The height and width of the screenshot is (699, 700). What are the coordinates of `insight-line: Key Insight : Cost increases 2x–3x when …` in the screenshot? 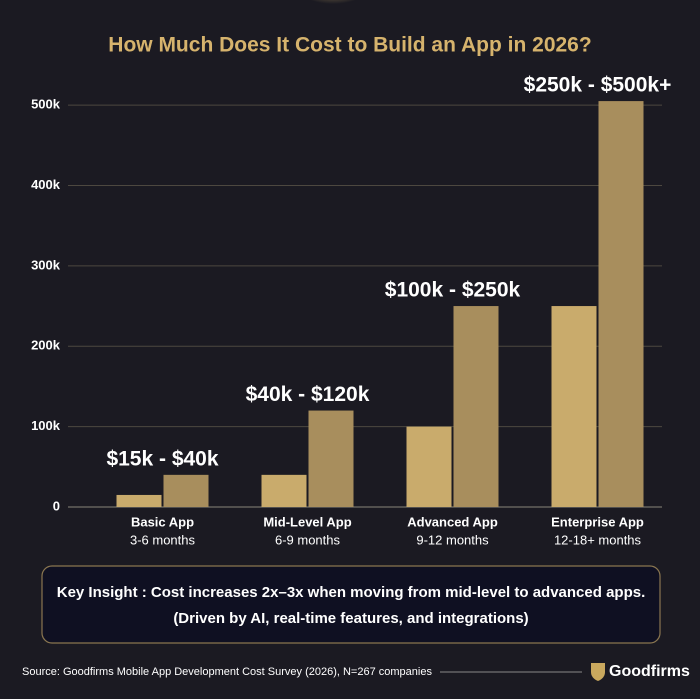 It's located at (351, 592).